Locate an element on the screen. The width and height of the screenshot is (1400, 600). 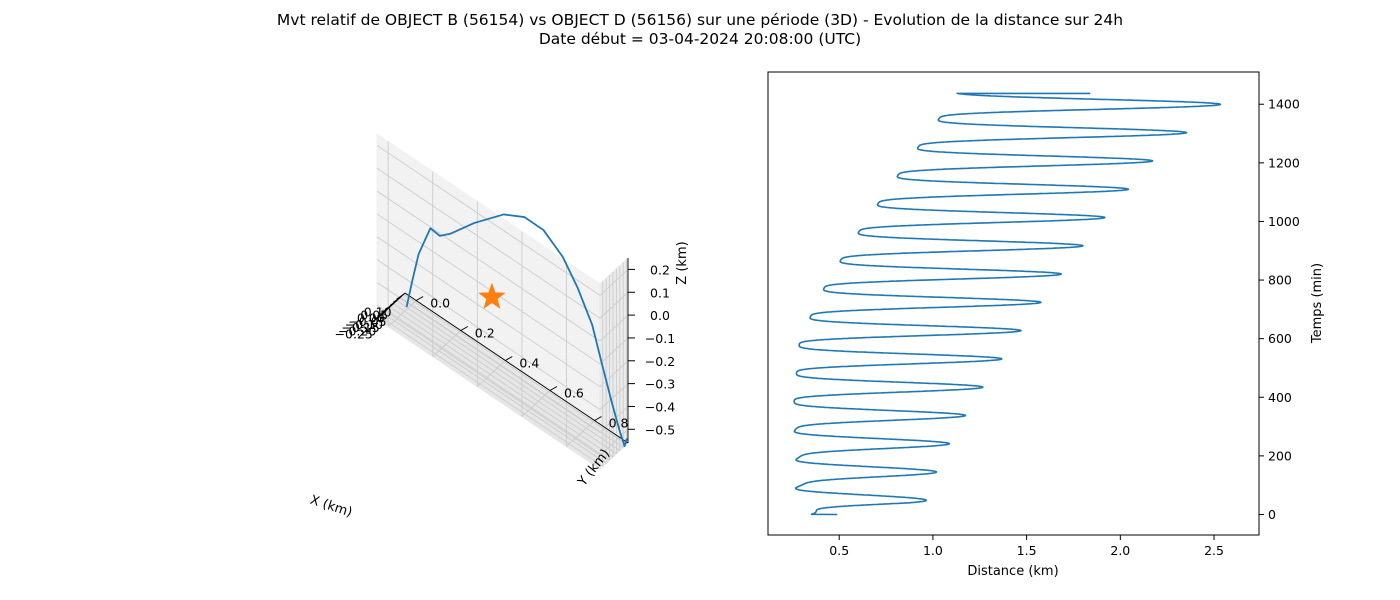
z-tick-label: 0.1 is located at coordinates (660, 292).